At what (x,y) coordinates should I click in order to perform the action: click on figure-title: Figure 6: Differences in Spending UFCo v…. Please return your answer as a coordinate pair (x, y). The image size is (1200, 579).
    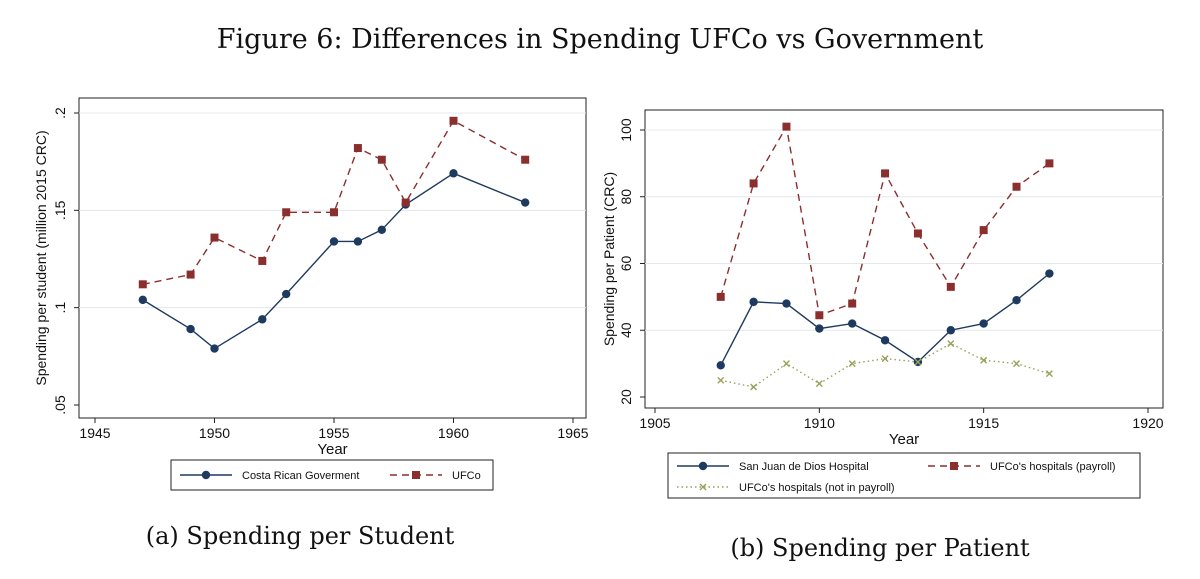
    Looking at the image, I should click on (600, 39).